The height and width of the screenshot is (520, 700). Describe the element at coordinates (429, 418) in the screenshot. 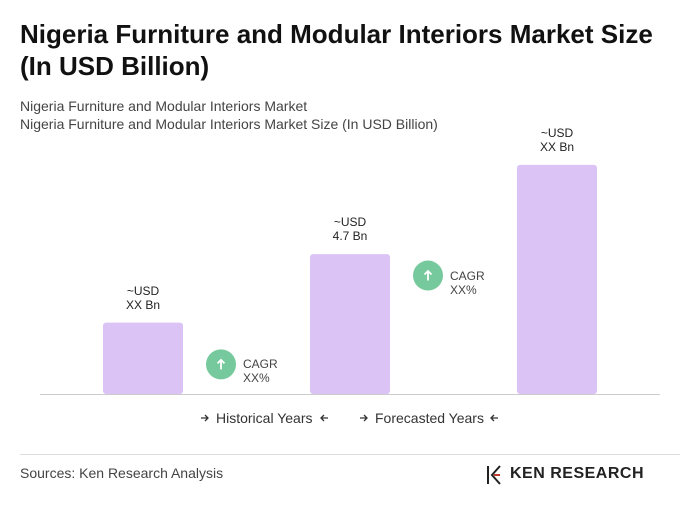

I see `period-label: Forecasted Years` at that location.